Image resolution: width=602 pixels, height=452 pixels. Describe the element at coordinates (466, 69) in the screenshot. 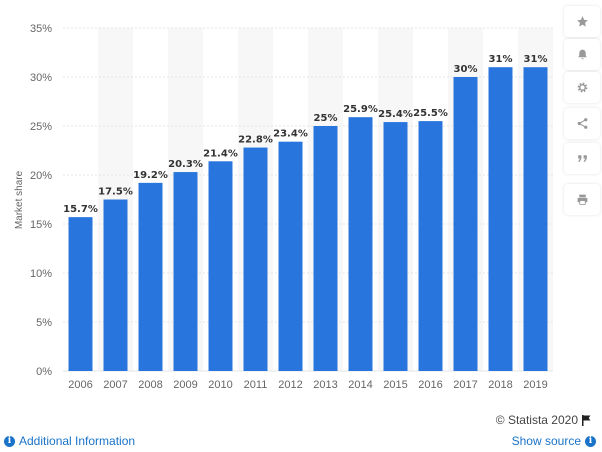

I see `data-label: 30%` at that location.